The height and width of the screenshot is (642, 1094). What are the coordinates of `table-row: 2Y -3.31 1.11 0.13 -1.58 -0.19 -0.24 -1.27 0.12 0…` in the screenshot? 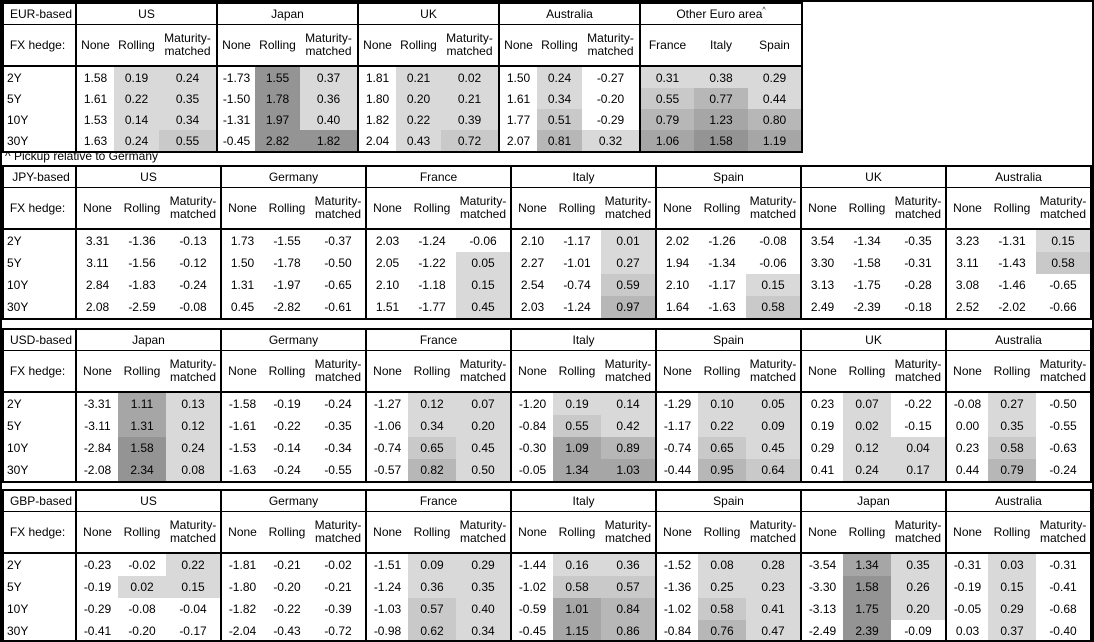 It's located at (547, 403).